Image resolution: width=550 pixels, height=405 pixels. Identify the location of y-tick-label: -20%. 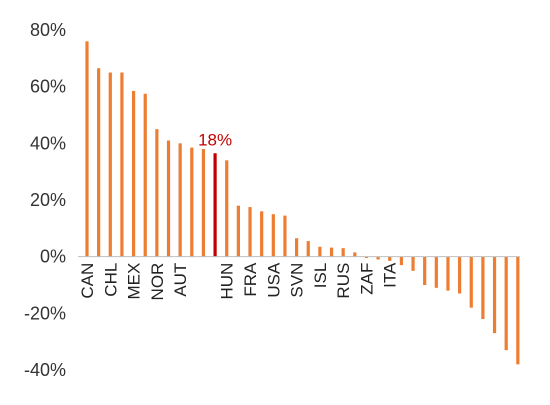
(45, 313).